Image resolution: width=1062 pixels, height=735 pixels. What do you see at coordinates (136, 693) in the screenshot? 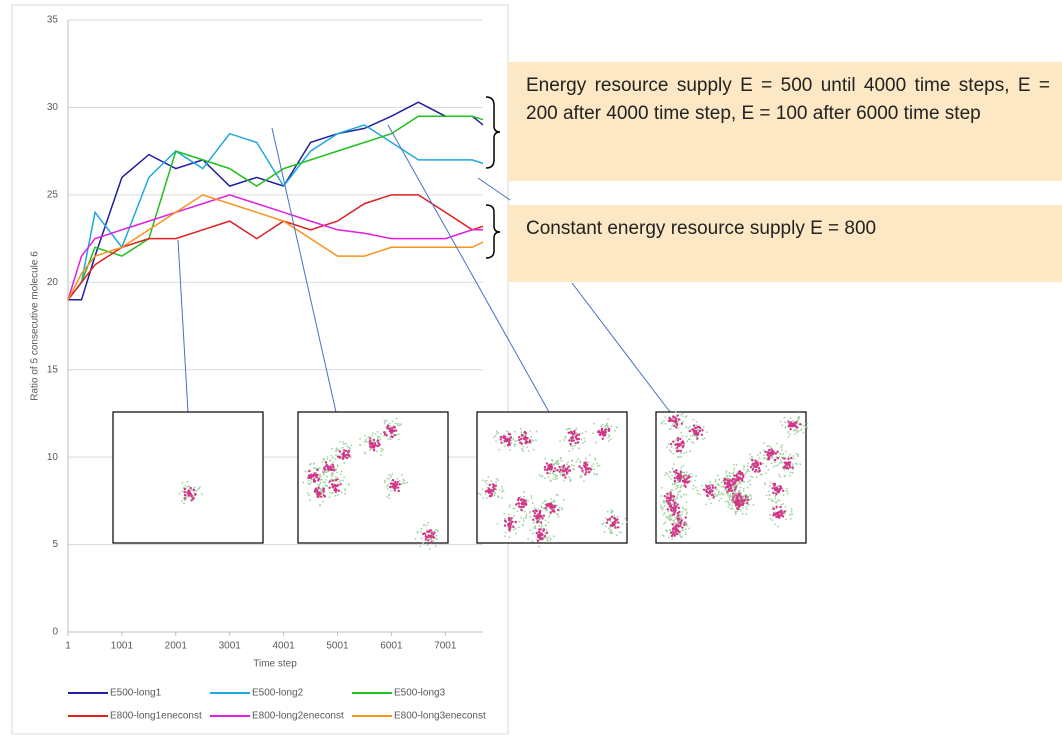
I see `legend-label: E500-long1` at bounding box center [136, 693].